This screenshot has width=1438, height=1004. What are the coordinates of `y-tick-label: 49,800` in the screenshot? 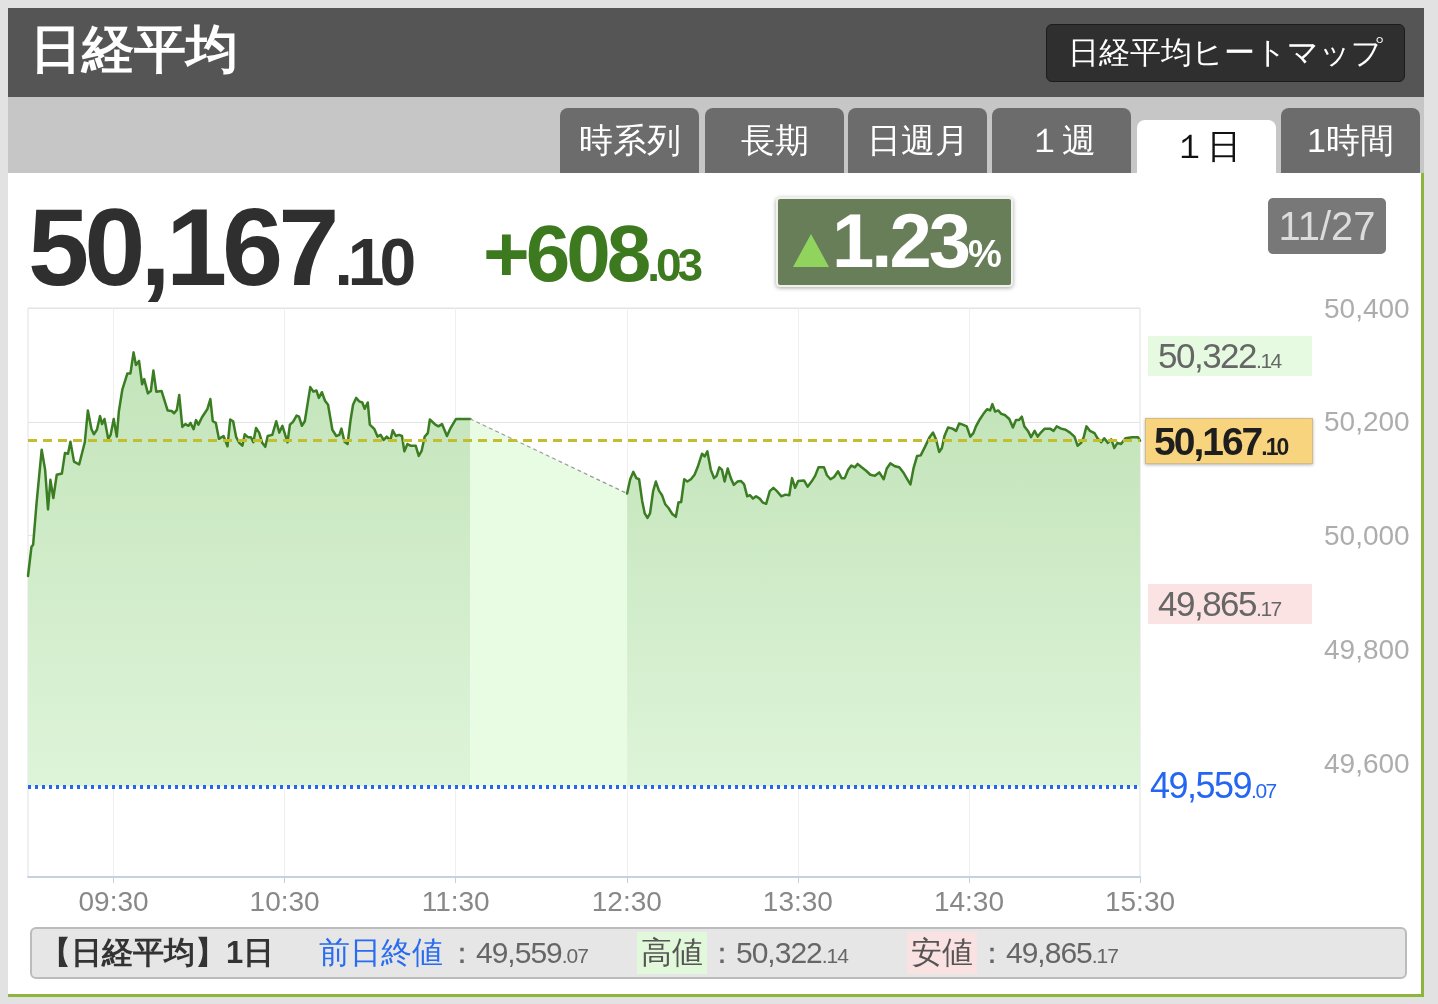 It's located at (1367, 649).